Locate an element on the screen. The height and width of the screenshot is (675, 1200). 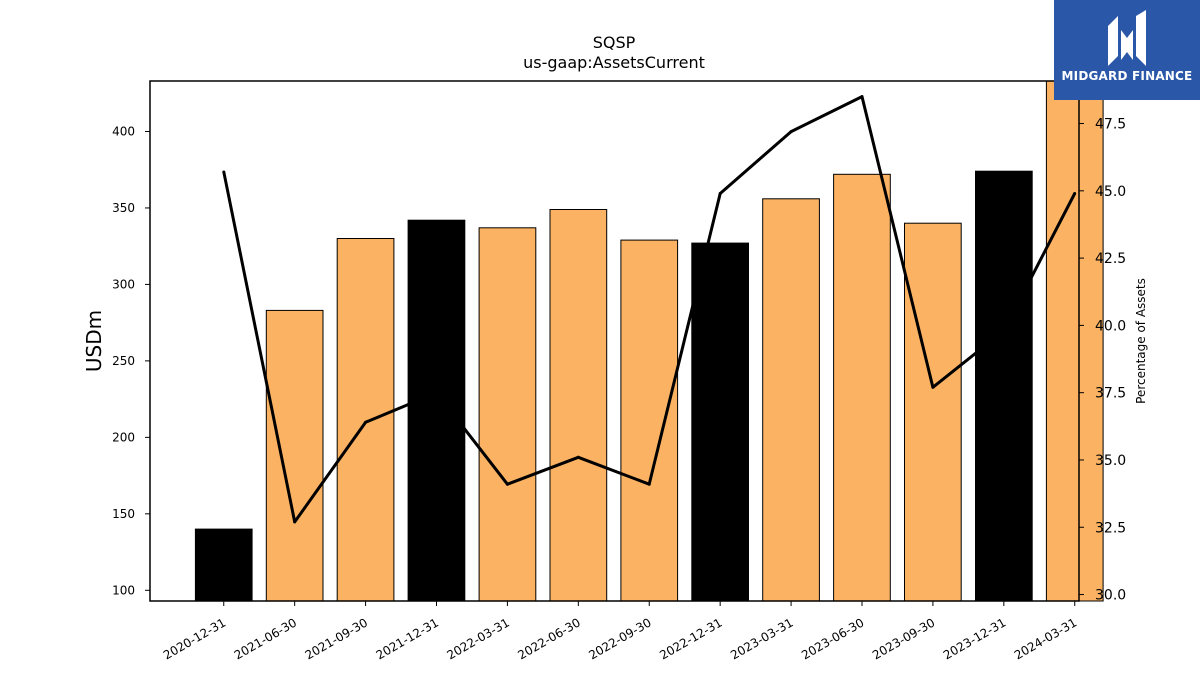
y-tick-label: 300 is located at coordinates (123, 284).